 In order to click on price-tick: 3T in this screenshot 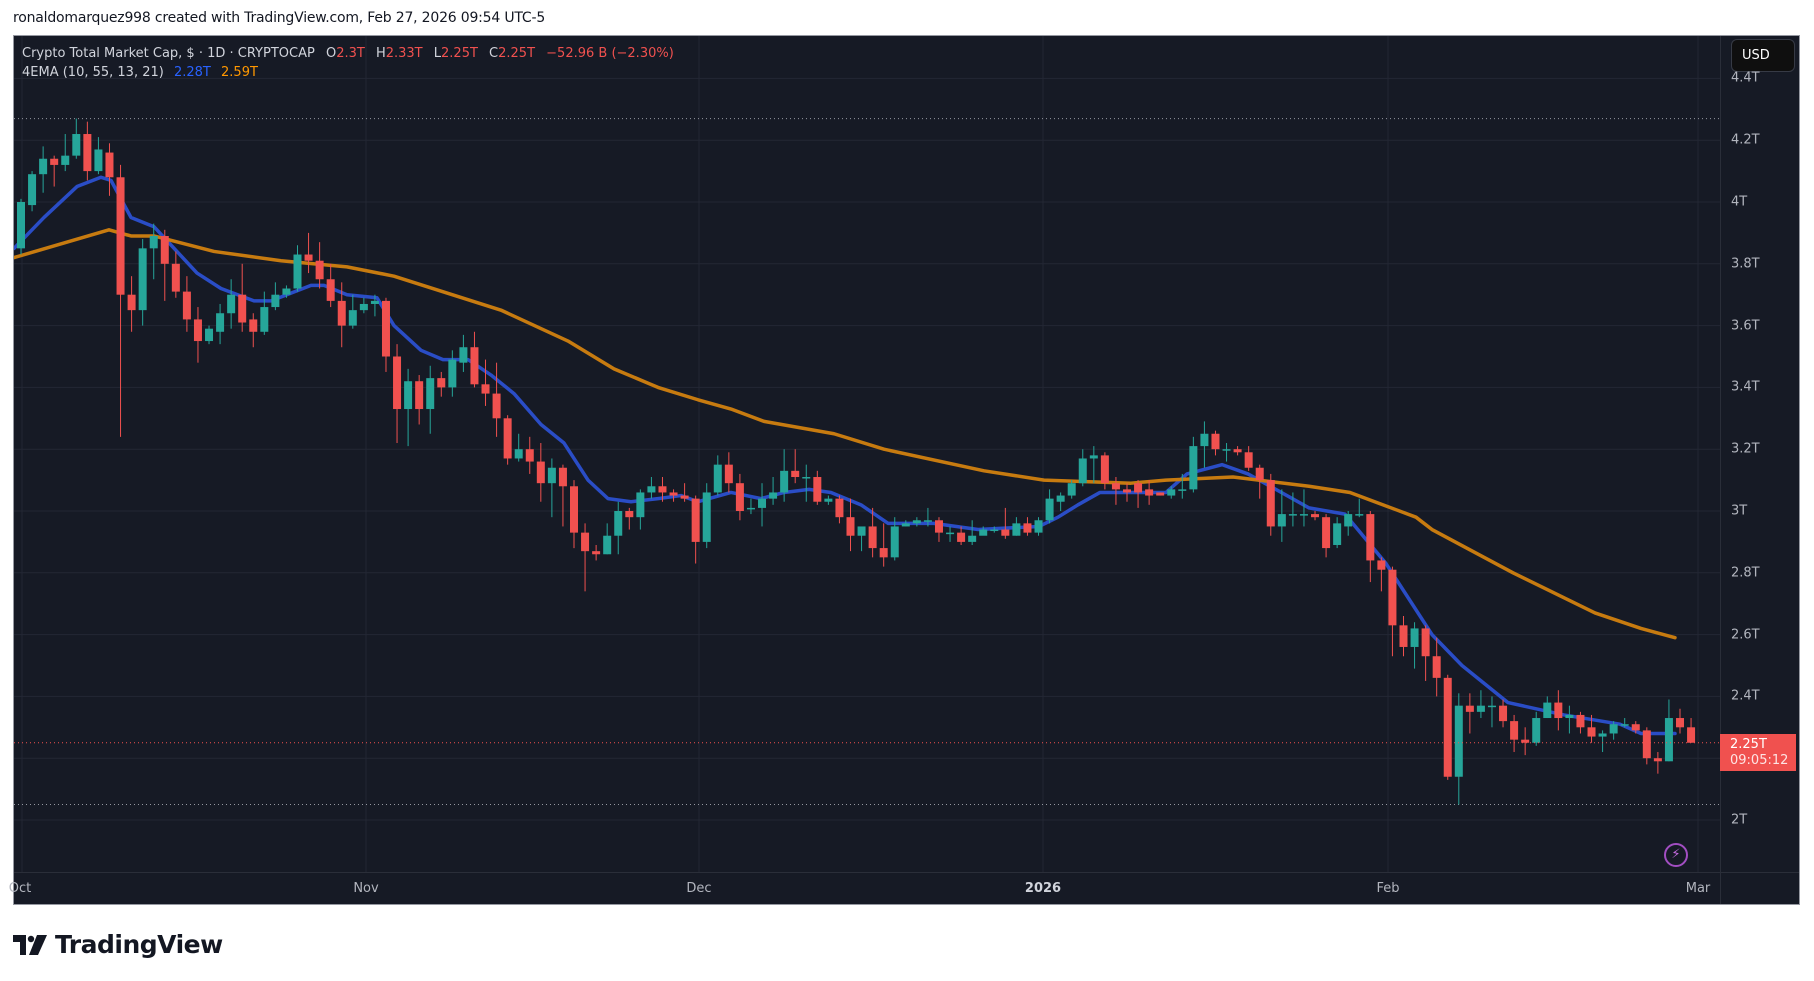, I will do `click(1739, 511)`.